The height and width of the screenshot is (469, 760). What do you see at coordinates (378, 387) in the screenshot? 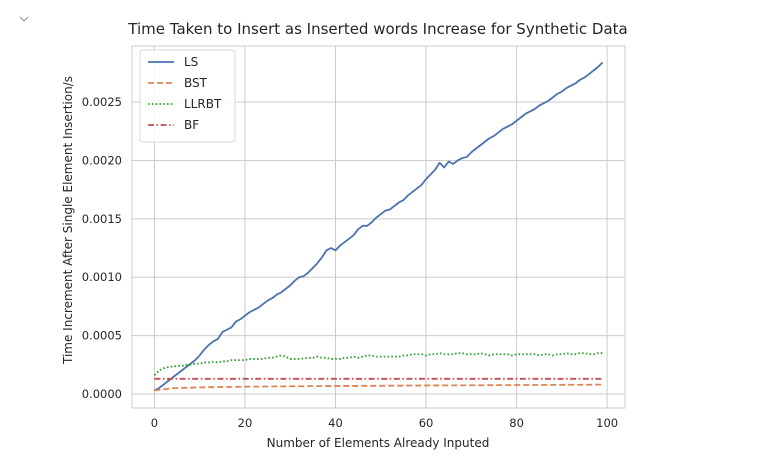
I see `series-line-bst` at bounding box center [378, 387].